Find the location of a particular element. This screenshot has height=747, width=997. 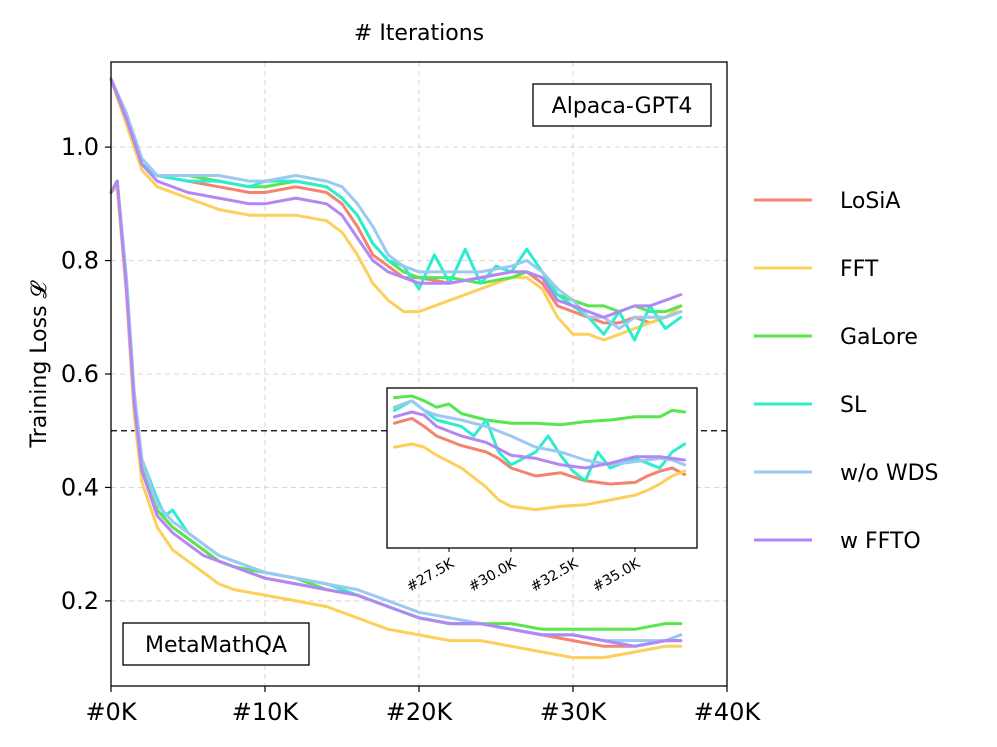

legend-label-galore: GaLore is located at coordinates (879, 337).